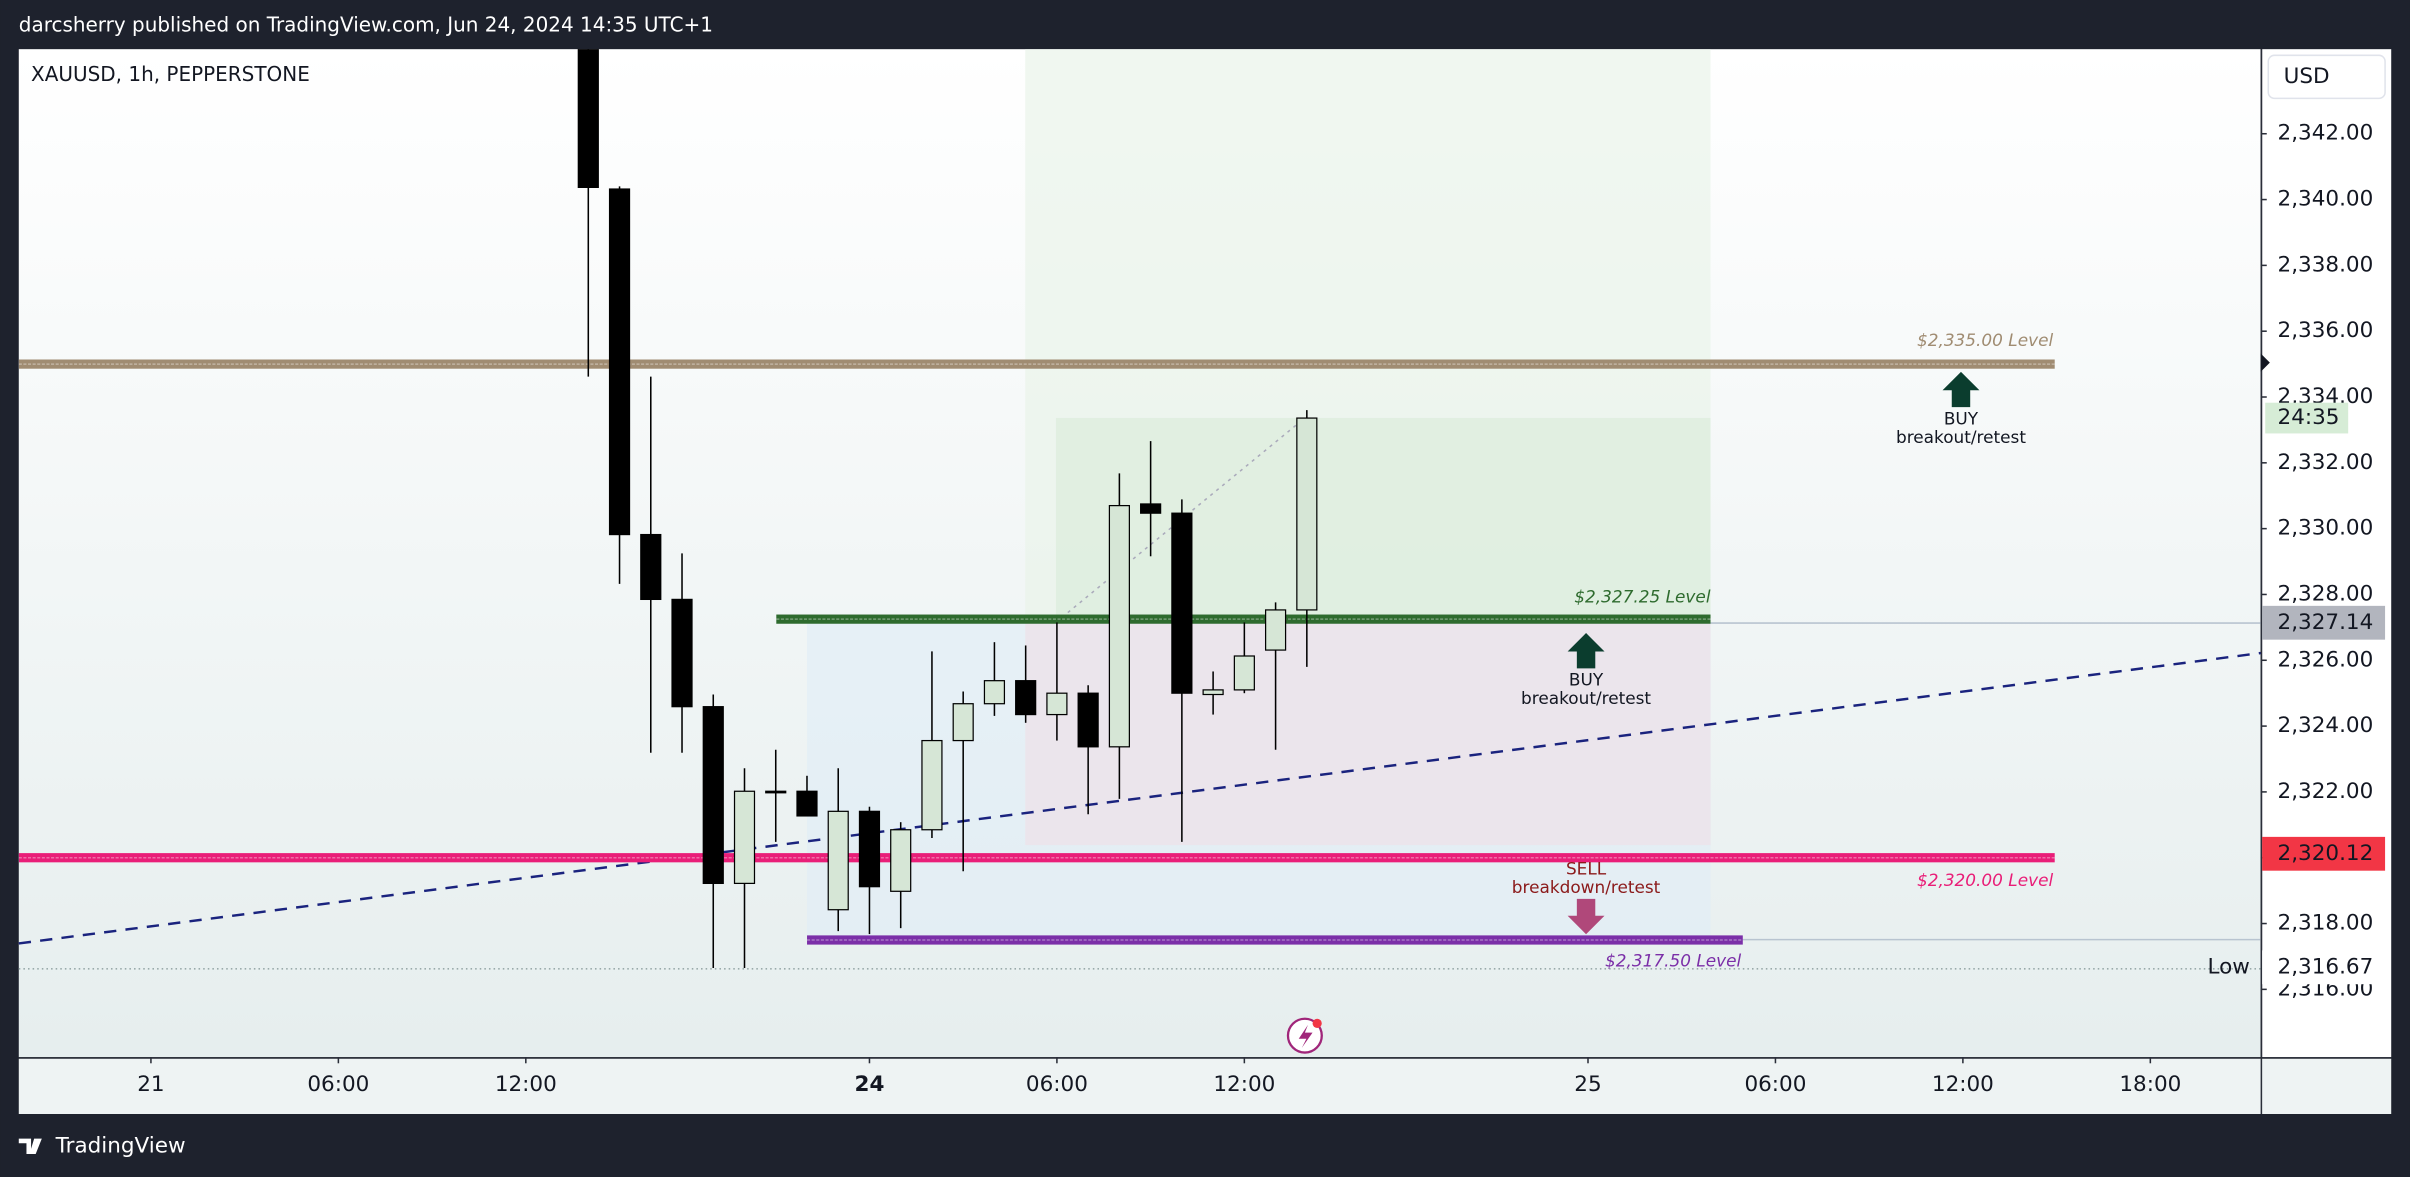  I want to click on y-tick-label: 2,330.00, so click(2326, 528).